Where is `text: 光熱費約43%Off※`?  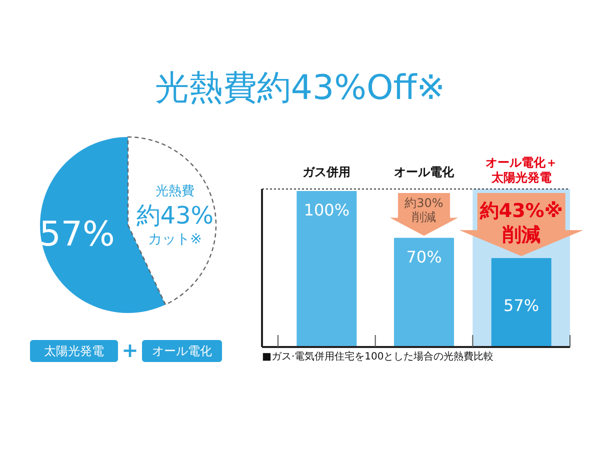
text: 光熱費約43%Off※ is located at coordinates (300, 88).